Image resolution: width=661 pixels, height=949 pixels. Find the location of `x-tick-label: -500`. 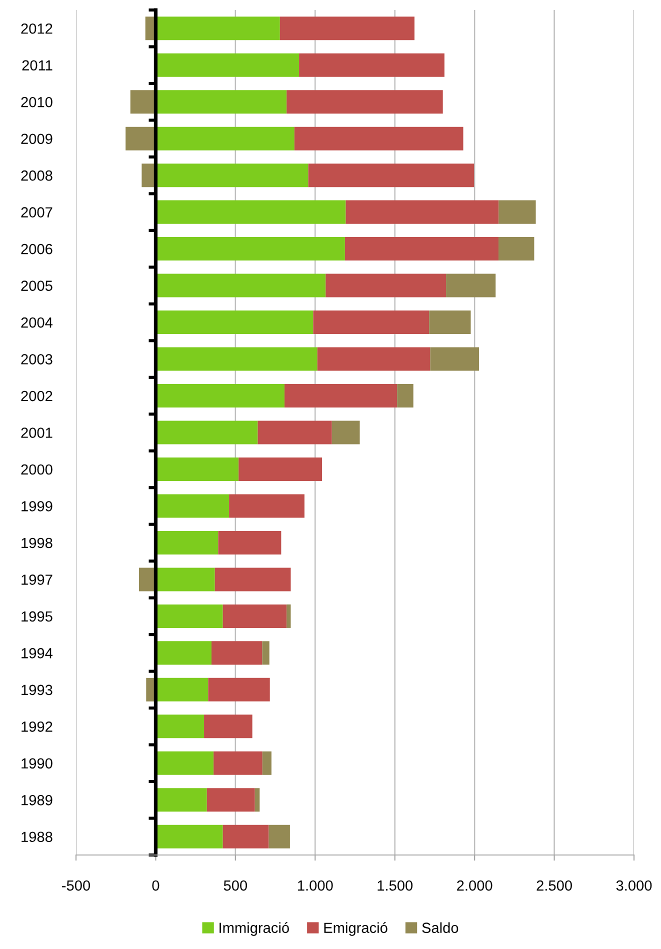

x-tick-label: -500 is located at coordinates (76, 885).